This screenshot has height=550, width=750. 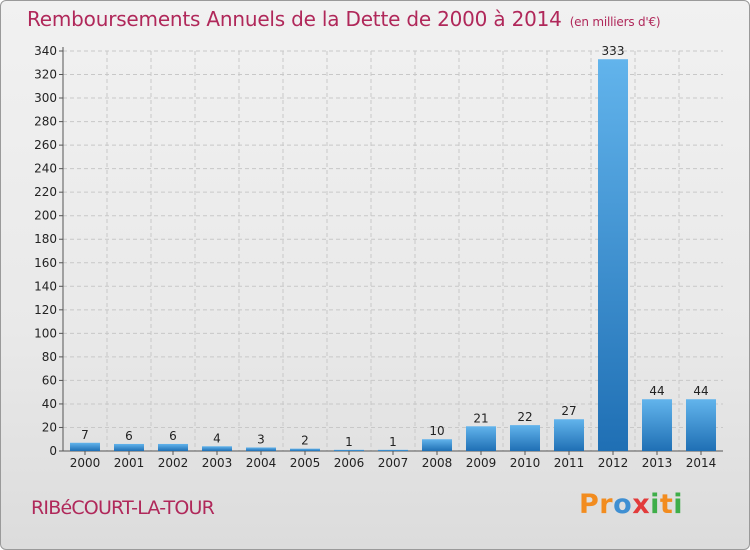 What do you see at coordinates (49, 357) in the screenshot?
I see `y-tick-label: 80` at bounding box center [49, 357].